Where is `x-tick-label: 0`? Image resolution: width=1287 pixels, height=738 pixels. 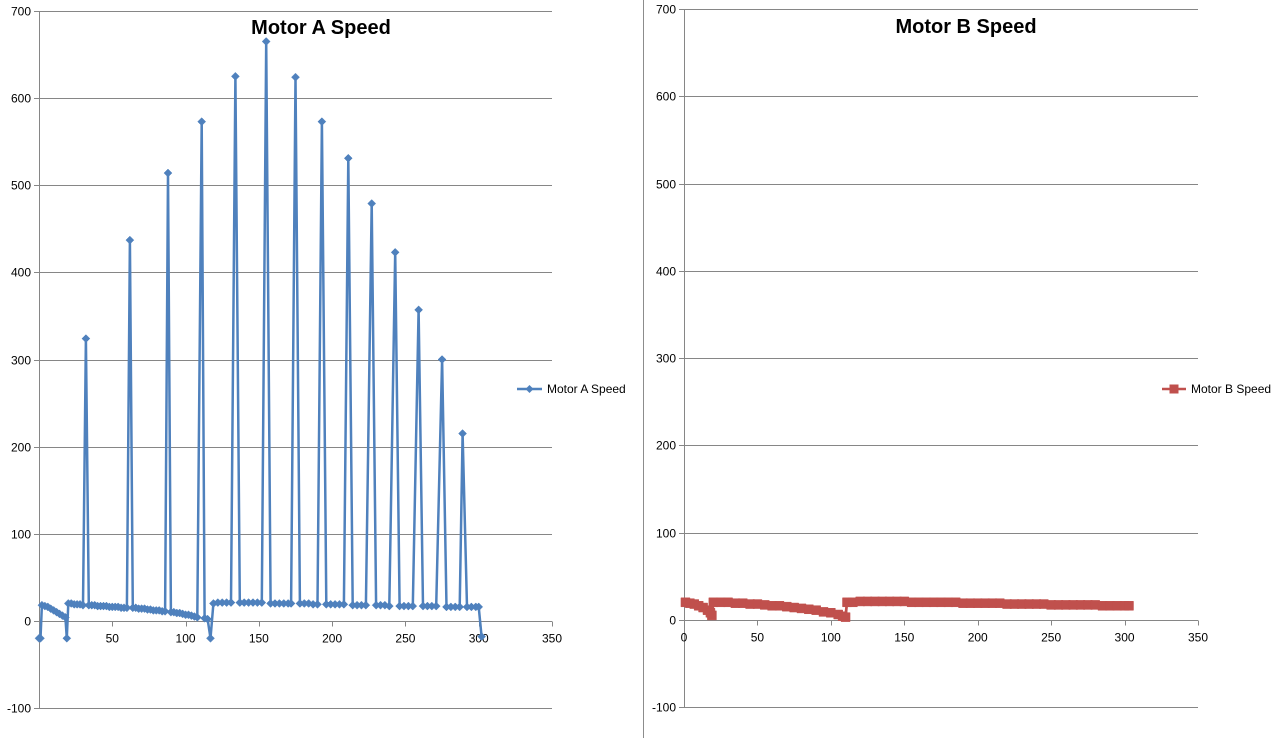 x-tick-label: 0 is located at coordinates (684, 638).